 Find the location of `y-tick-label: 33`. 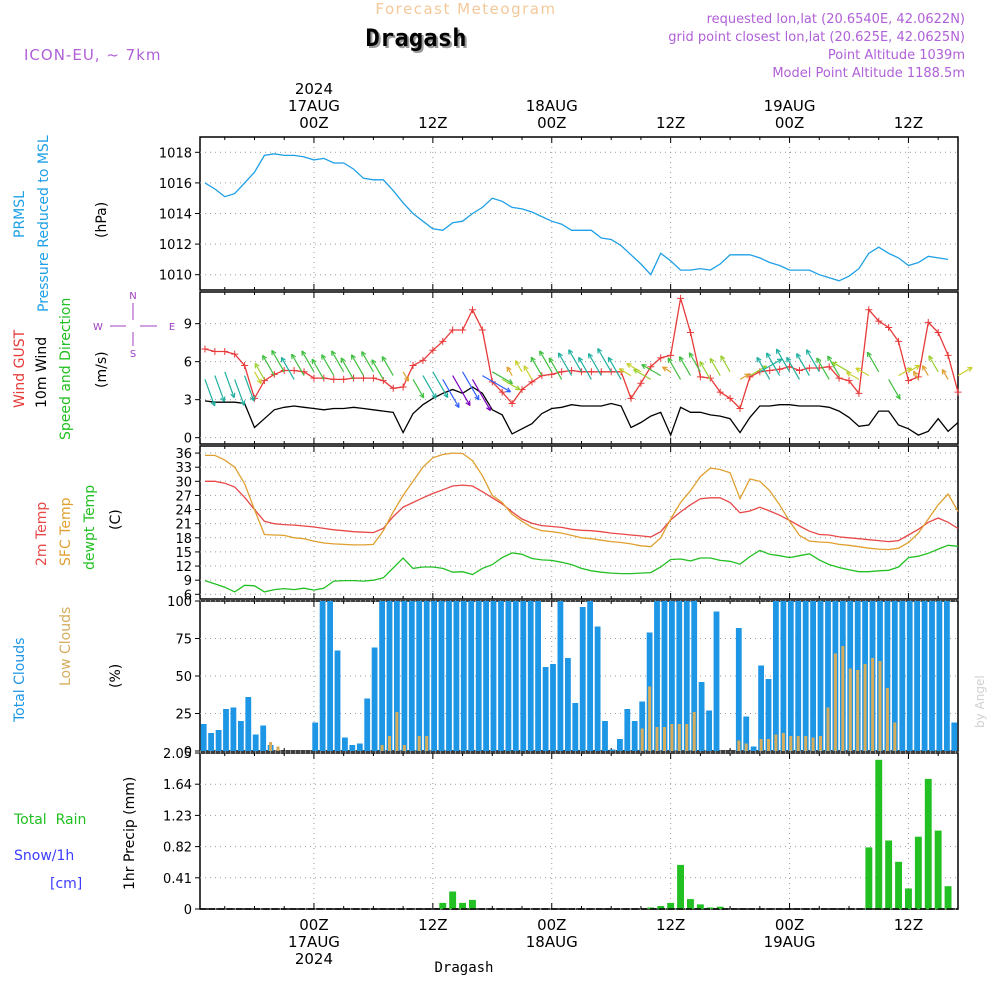

y-tick-label: 33 is located at coordinates (183, 468).